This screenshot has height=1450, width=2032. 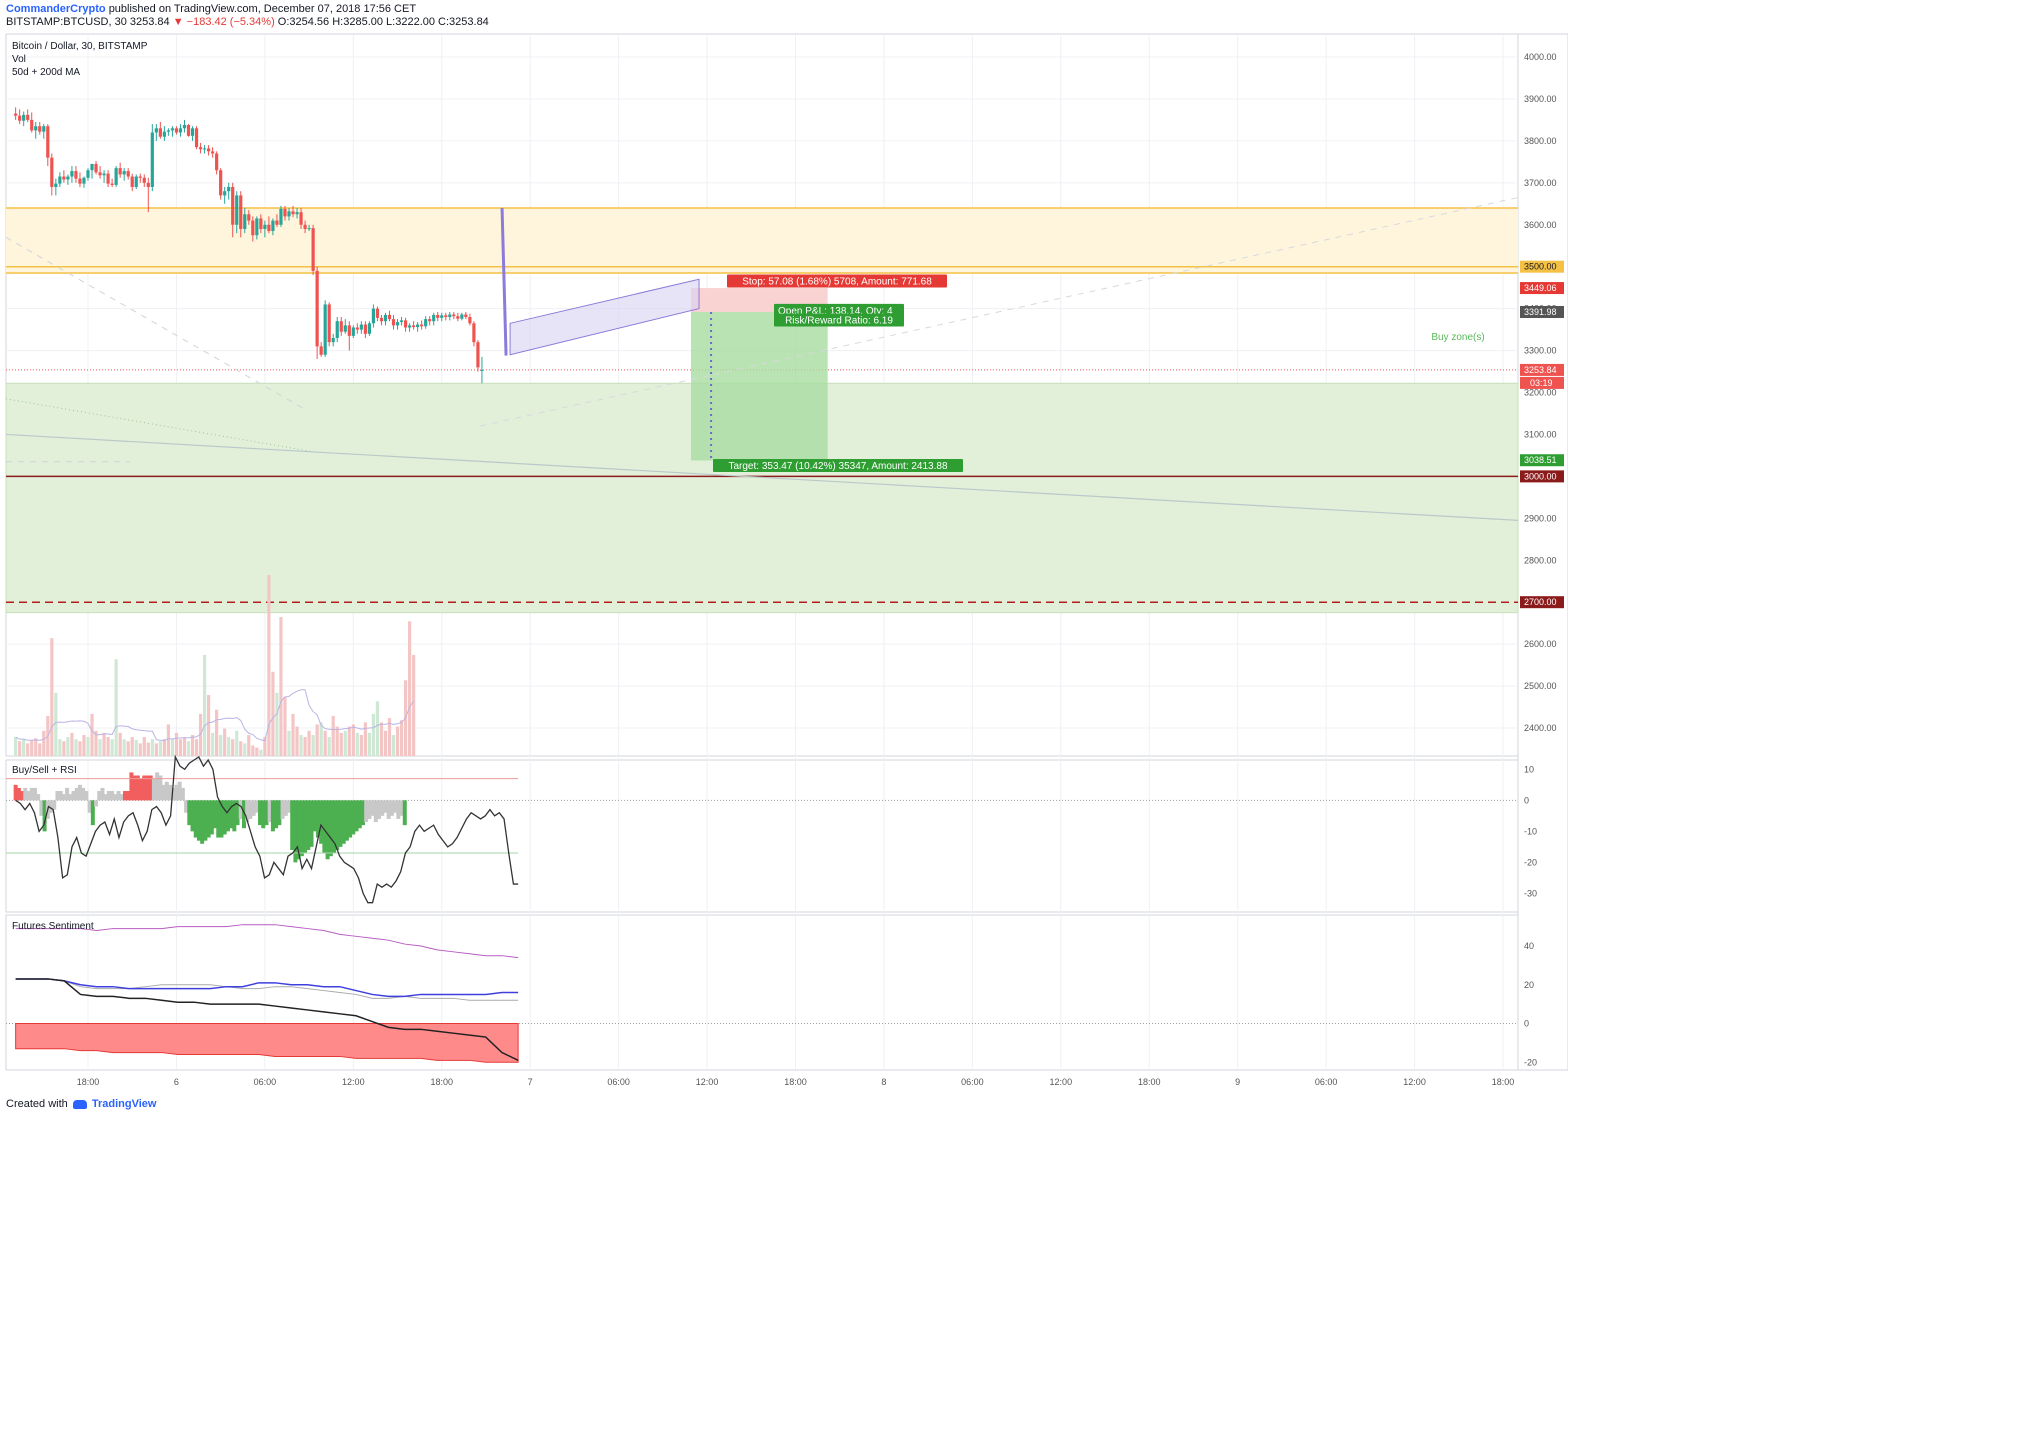 What do you see at coordinates (176, 1082) in the screenshot?
I see `x-tick-label: 6` at bounding box center [176, 1082].